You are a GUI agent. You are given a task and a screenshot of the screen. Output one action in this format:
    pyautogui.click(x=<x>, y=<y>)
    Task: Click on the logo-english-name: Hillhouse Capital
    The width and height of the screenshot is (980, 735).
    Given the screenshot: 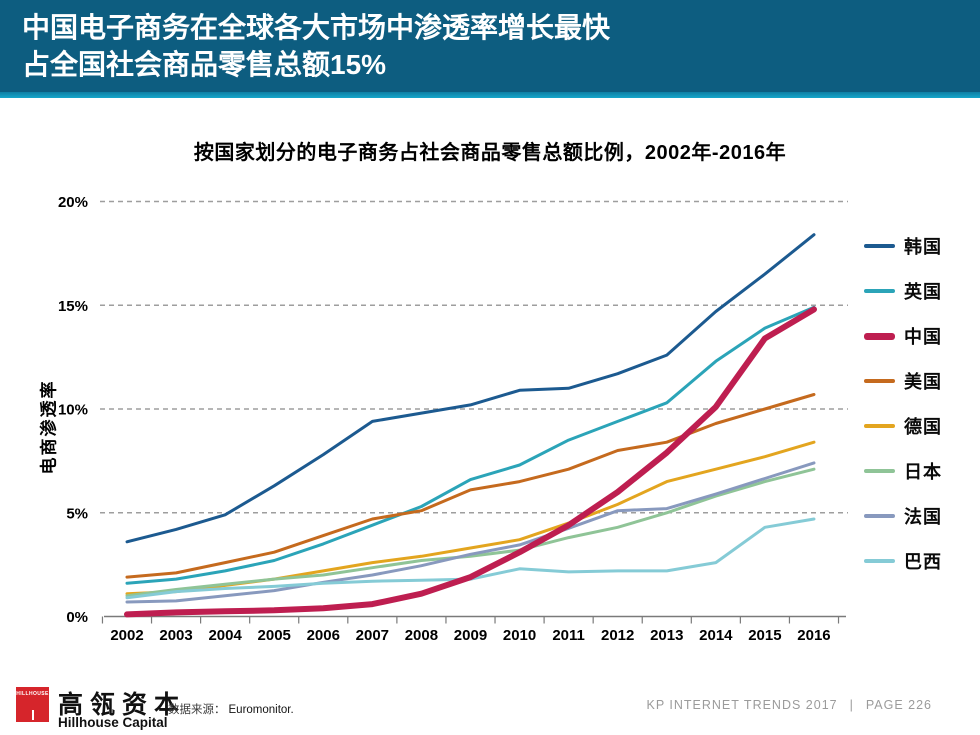 What is the action you would take?
    pyautogui.click(x=113, y=722)
    